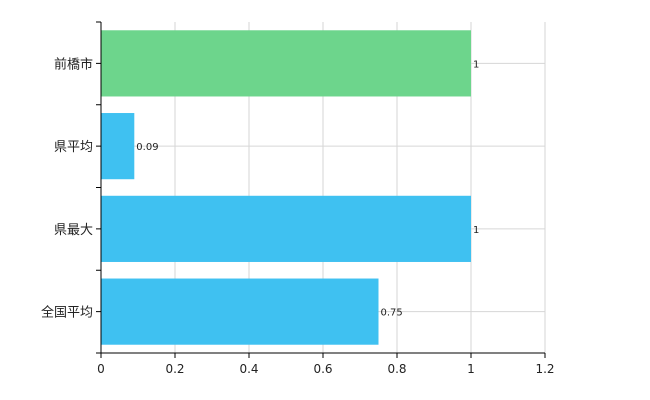 The image size is (650, 400). What do you see at coordinates (248, 369) in the screenshot?
I see `x-tick-label: 0.4` at bounding box center [248, 369].